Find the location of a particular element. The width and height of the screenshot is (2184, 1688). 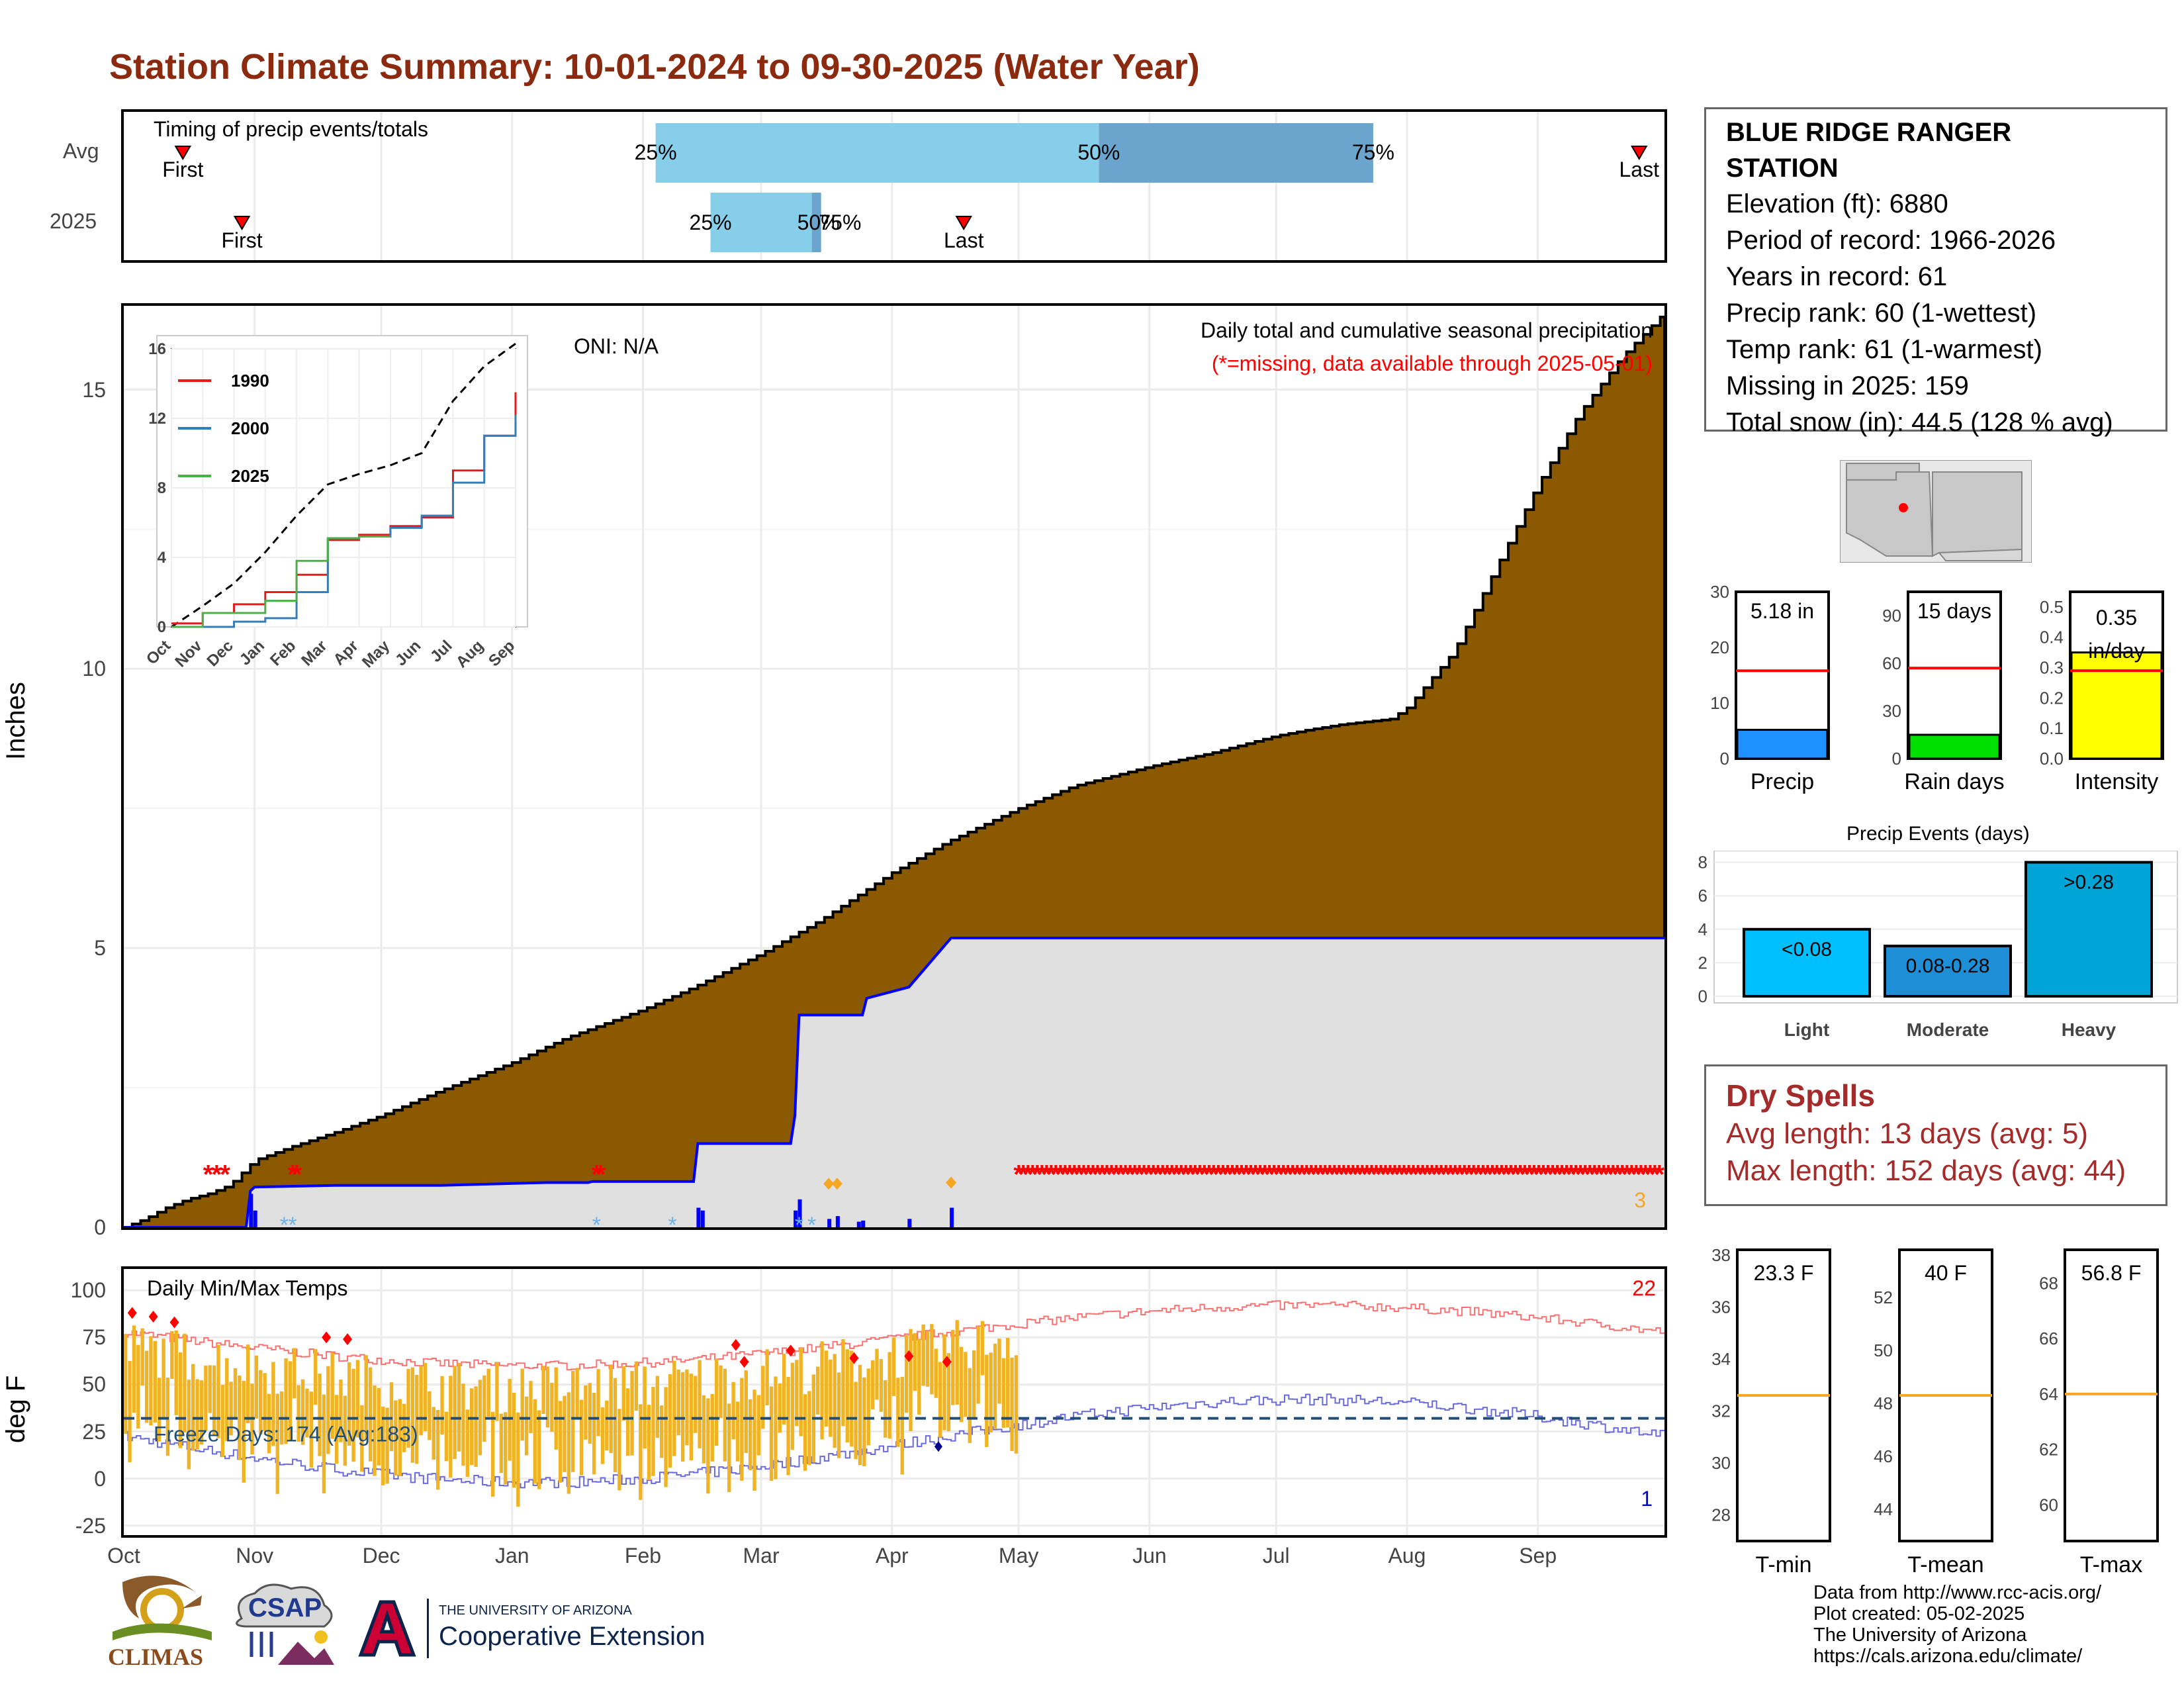

temp-mini-y-tick: 30 is located at coordinates (1721, 1463).